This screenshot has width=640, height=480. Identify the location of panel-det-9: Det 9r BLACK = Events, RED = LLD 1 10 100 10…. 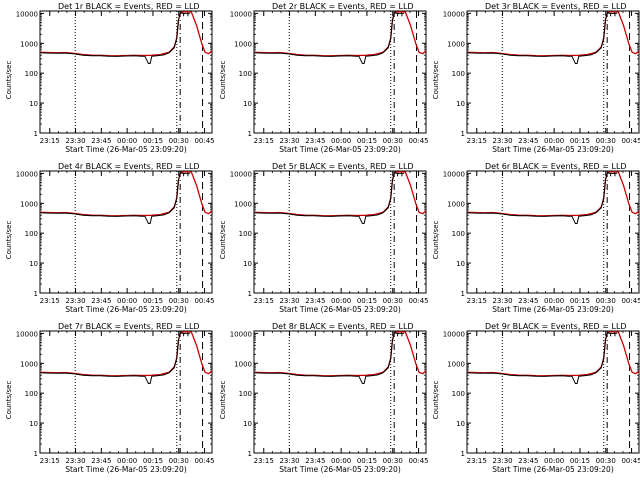
(536, 398).